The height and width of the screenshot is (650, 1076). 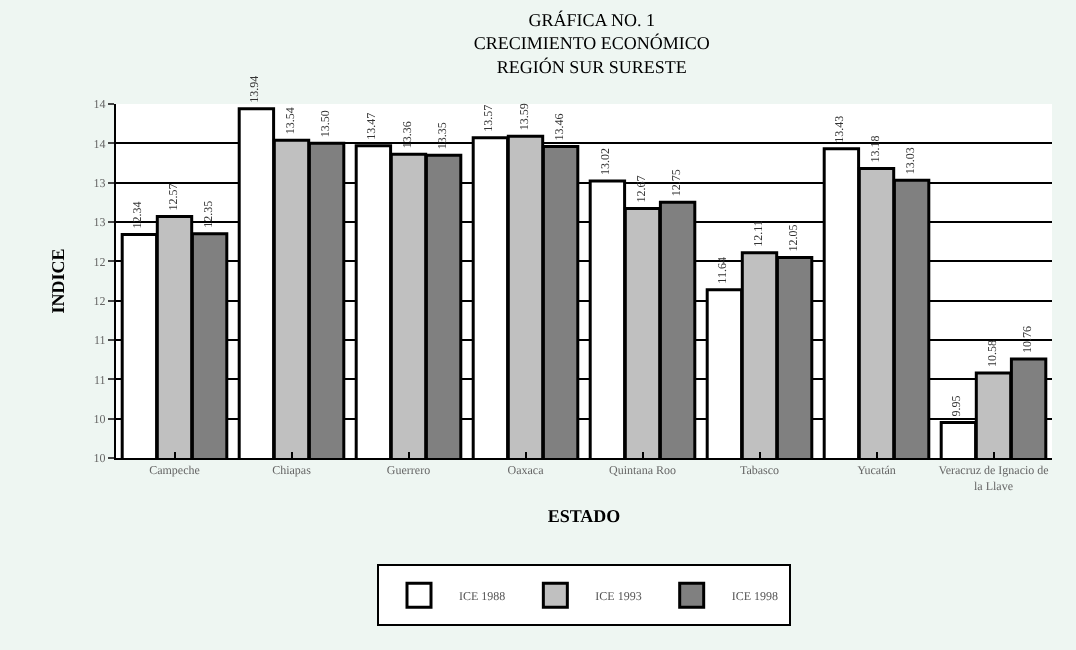 What do you see at coordinates (58, 281) in the screenshot?
I see `y-axis-title: INDICE` at bounding box center [58, 281].